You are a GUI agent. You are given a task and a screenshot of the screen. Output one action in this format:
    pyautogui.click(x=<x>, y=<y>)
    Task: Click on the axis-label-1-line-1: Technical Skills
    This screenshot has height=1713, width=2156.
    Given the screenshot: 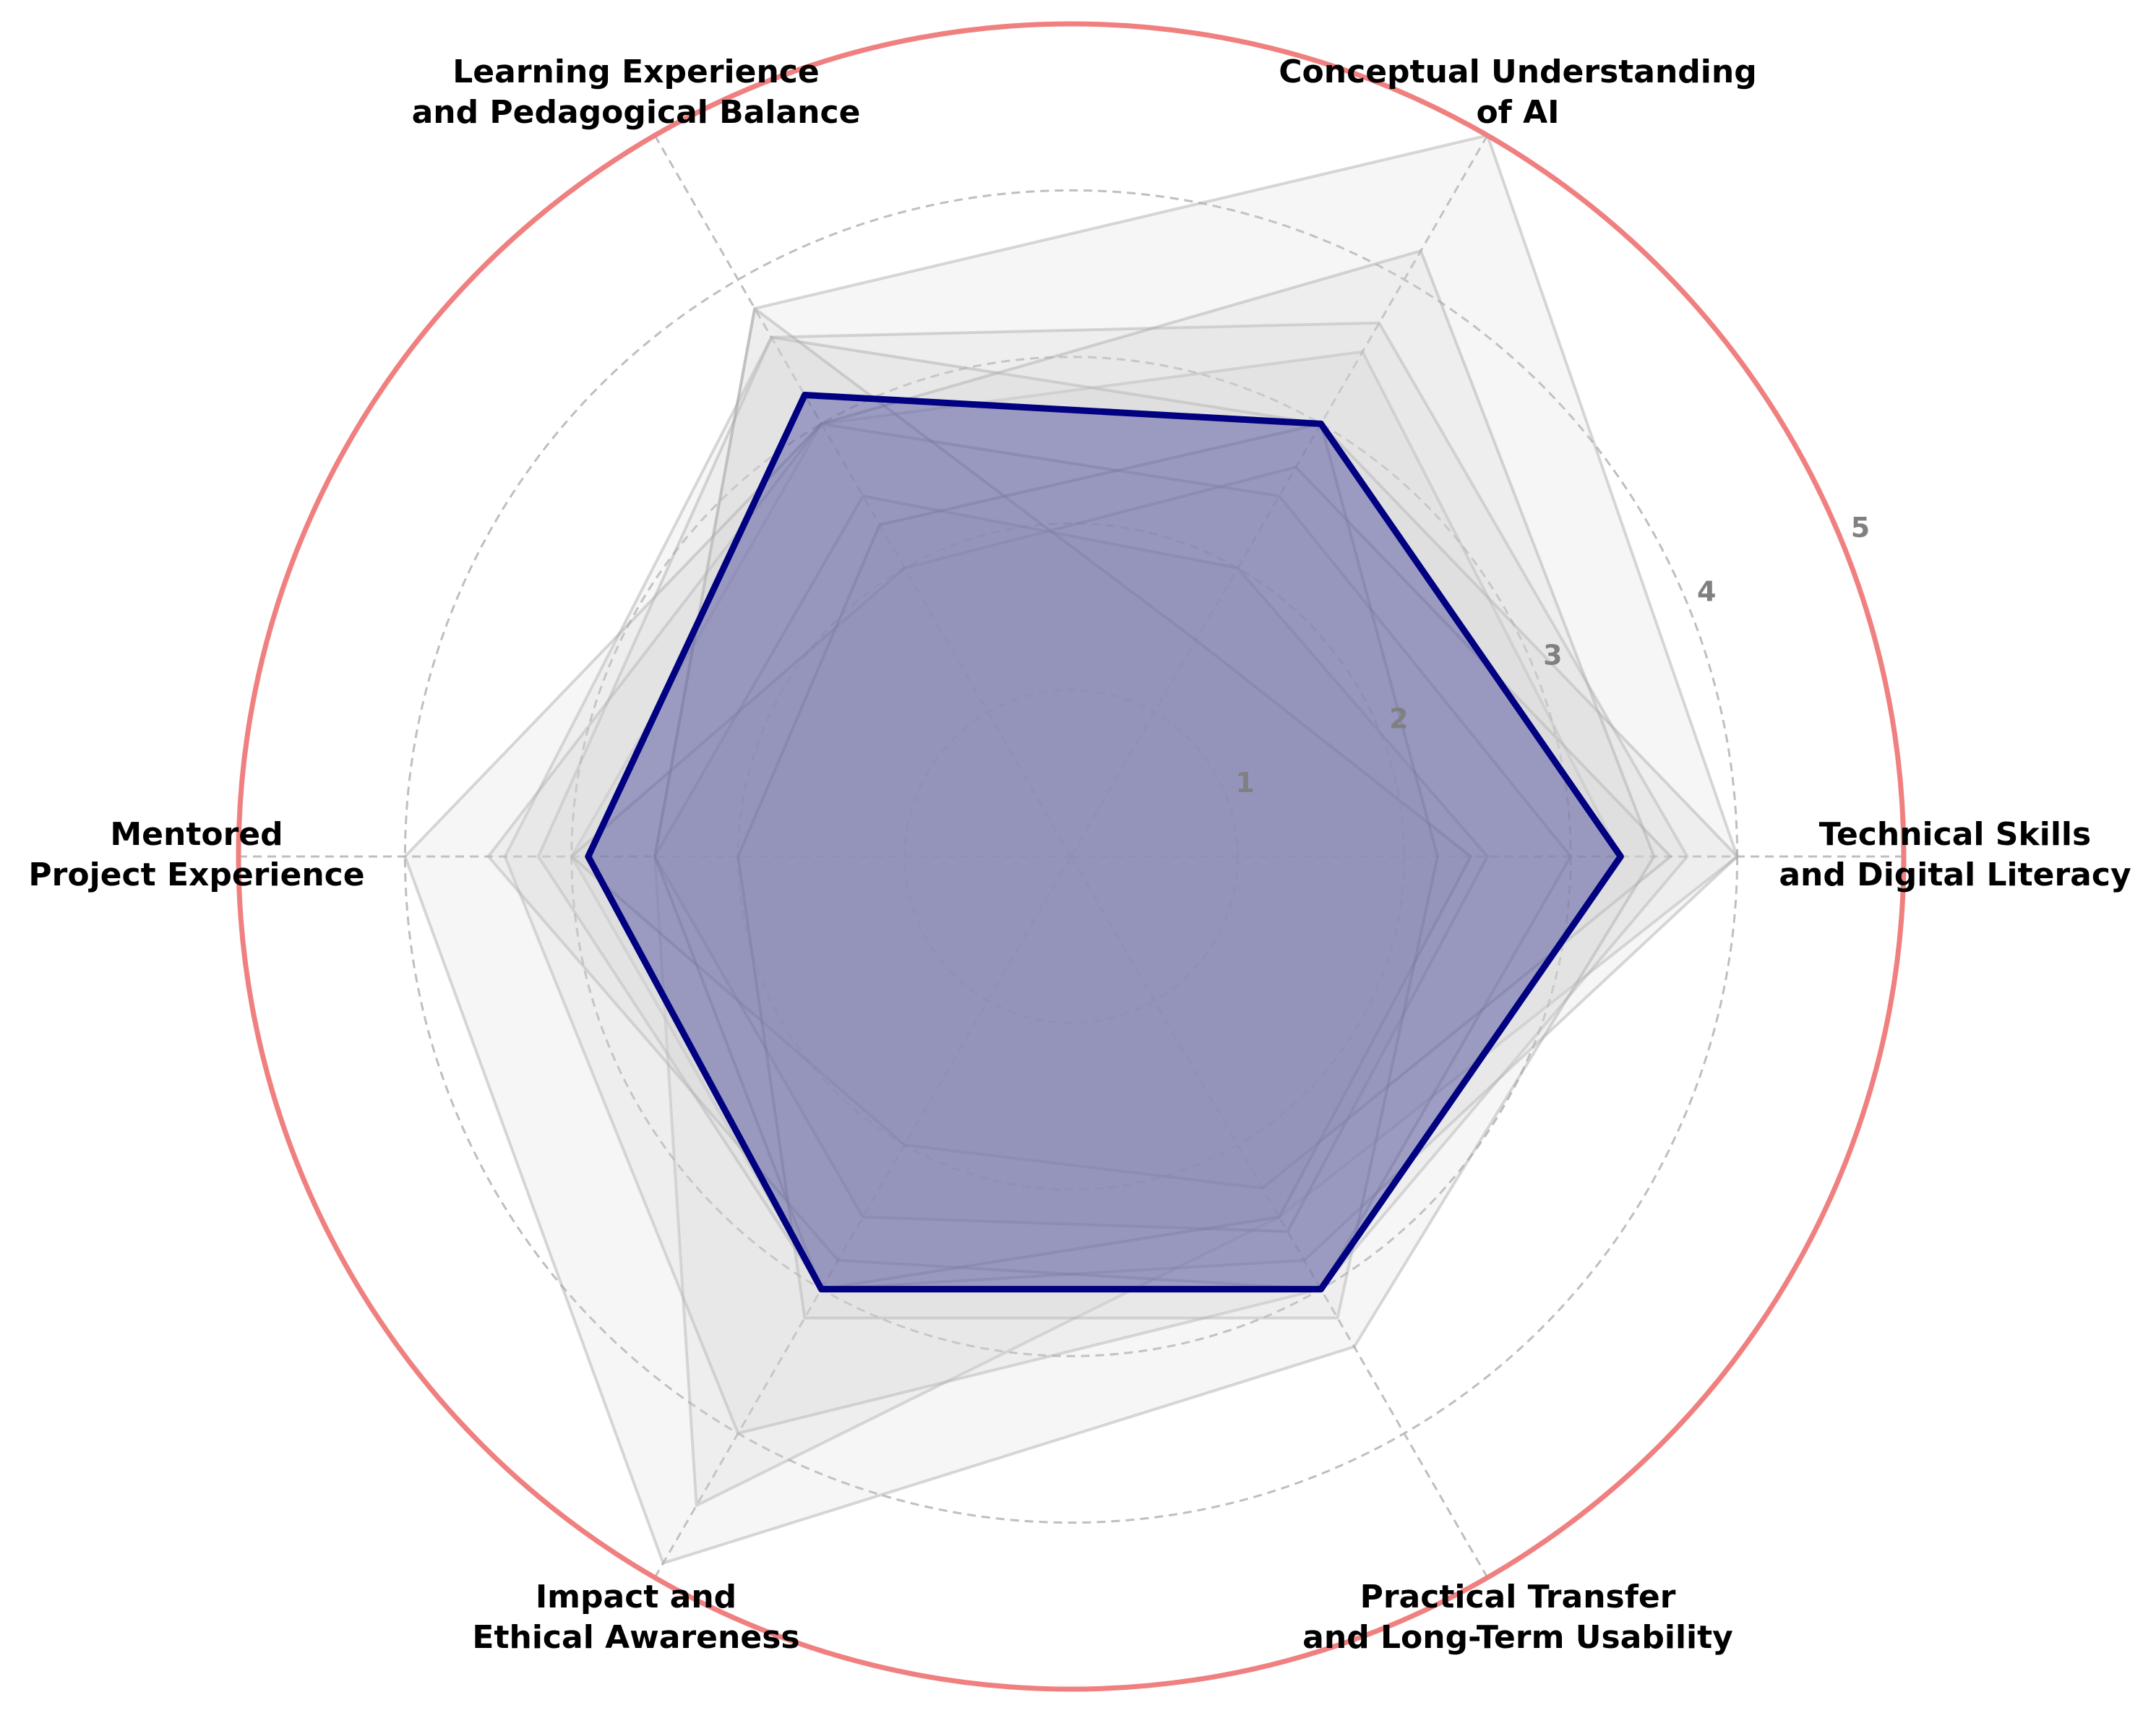 What is the action you would take?
    pyautogui.click(x=1955, y=834)
    